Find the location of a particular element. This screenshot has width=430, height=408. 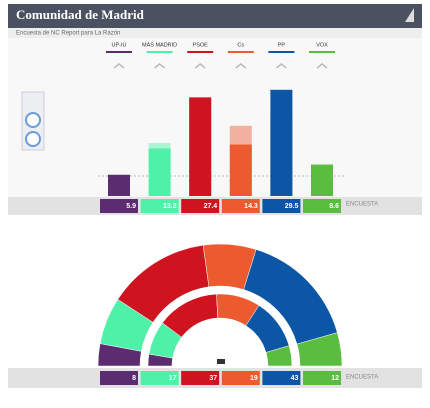

value-label: 27.4 is located at coordinates (211, 206).